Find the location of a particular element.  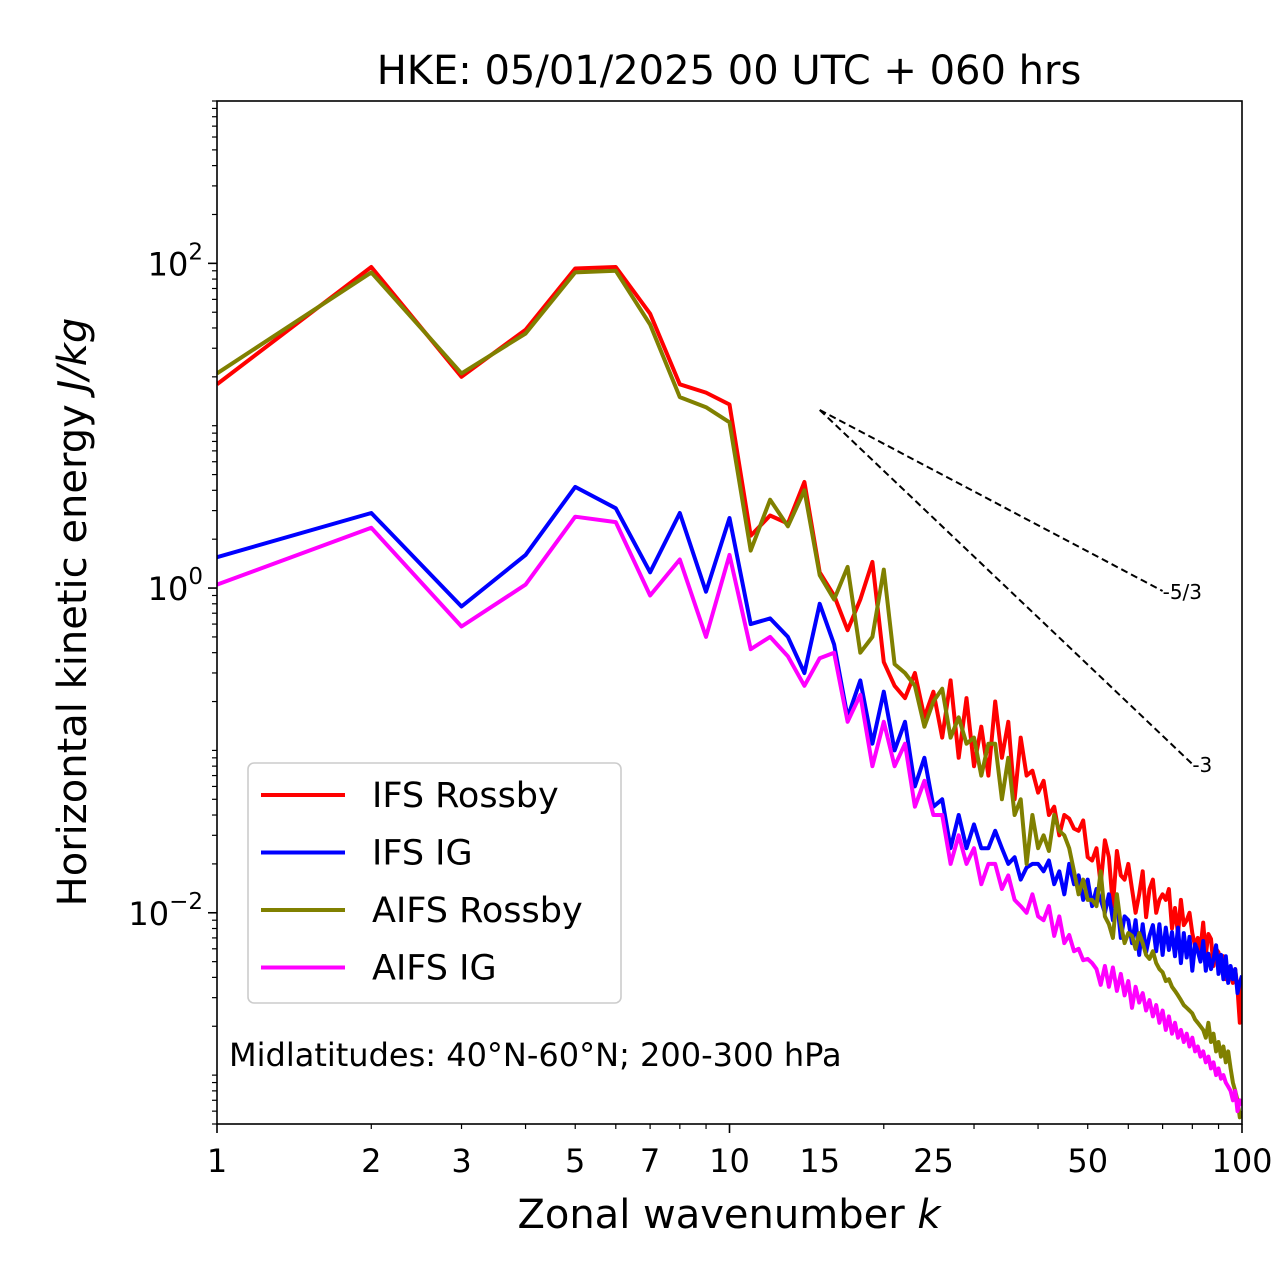

y-axis-label: Horizontal kinetic energy J/kg is located at coordinates (73, 612).